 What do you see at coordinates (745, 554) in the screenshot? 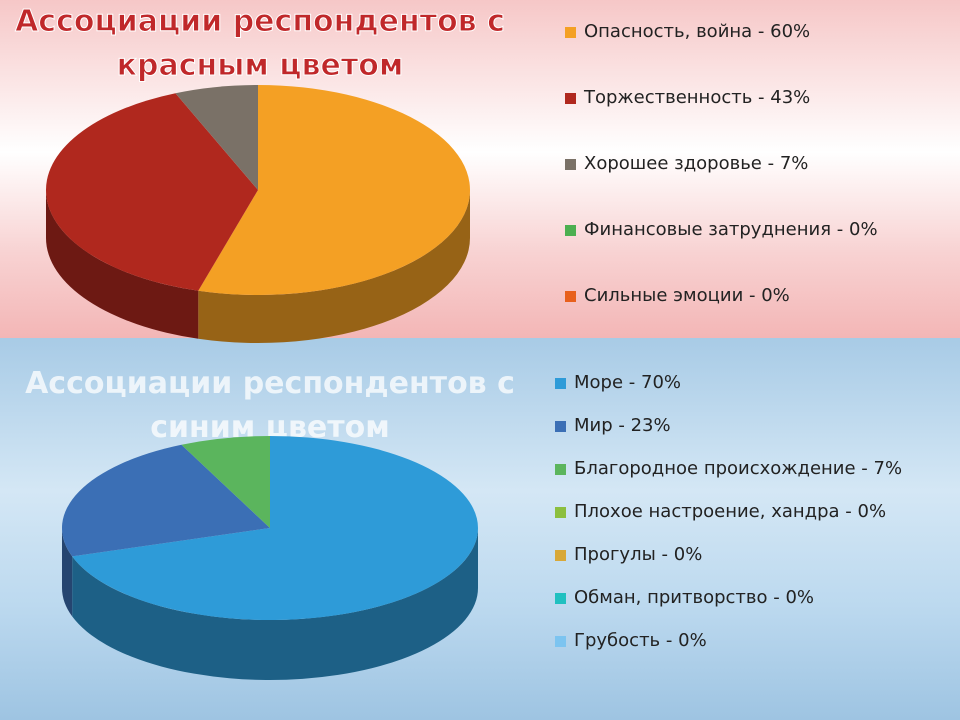
I see `legend-item: Прогулы - 0%` at bounding box center [745, 554].